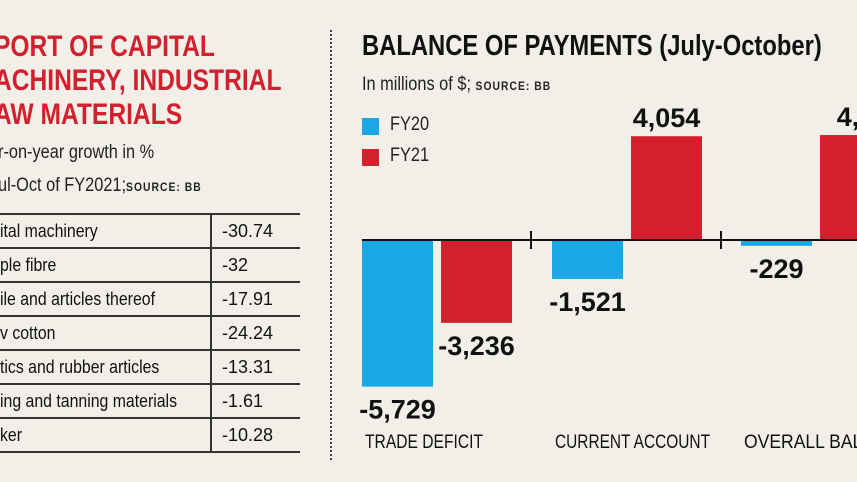 This screenshot has width=857, height=482. I want to click on row-label: tics and rubber articles, so click(80, 366).